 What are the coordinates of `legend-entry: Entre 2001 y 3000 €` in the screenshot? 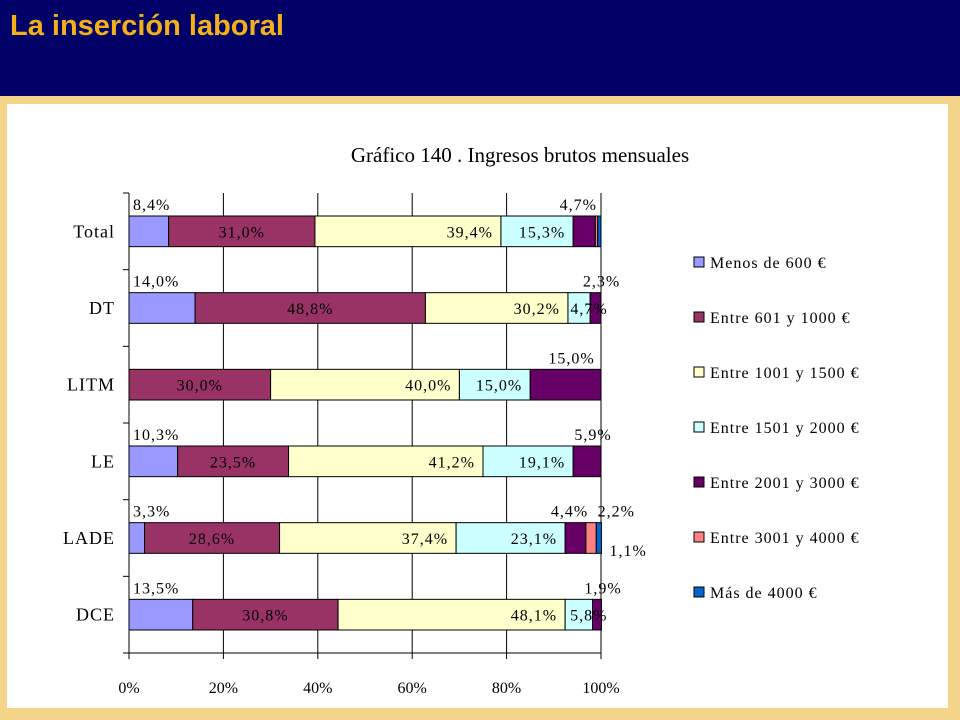 It's located at (785, 483).